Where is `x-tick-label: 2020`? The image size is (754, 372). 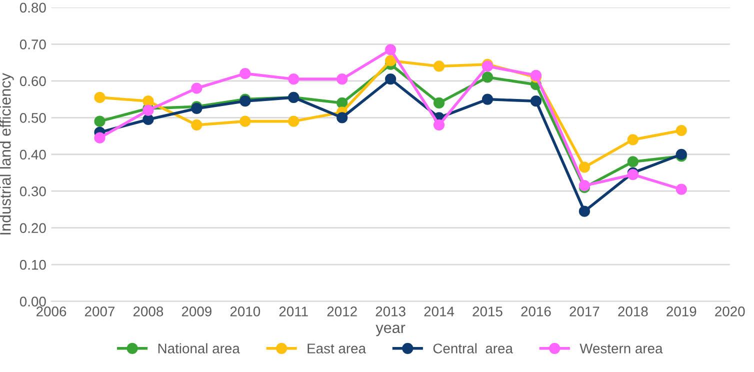
x-tick-label: 2020 is located at coordinates (730, 311).